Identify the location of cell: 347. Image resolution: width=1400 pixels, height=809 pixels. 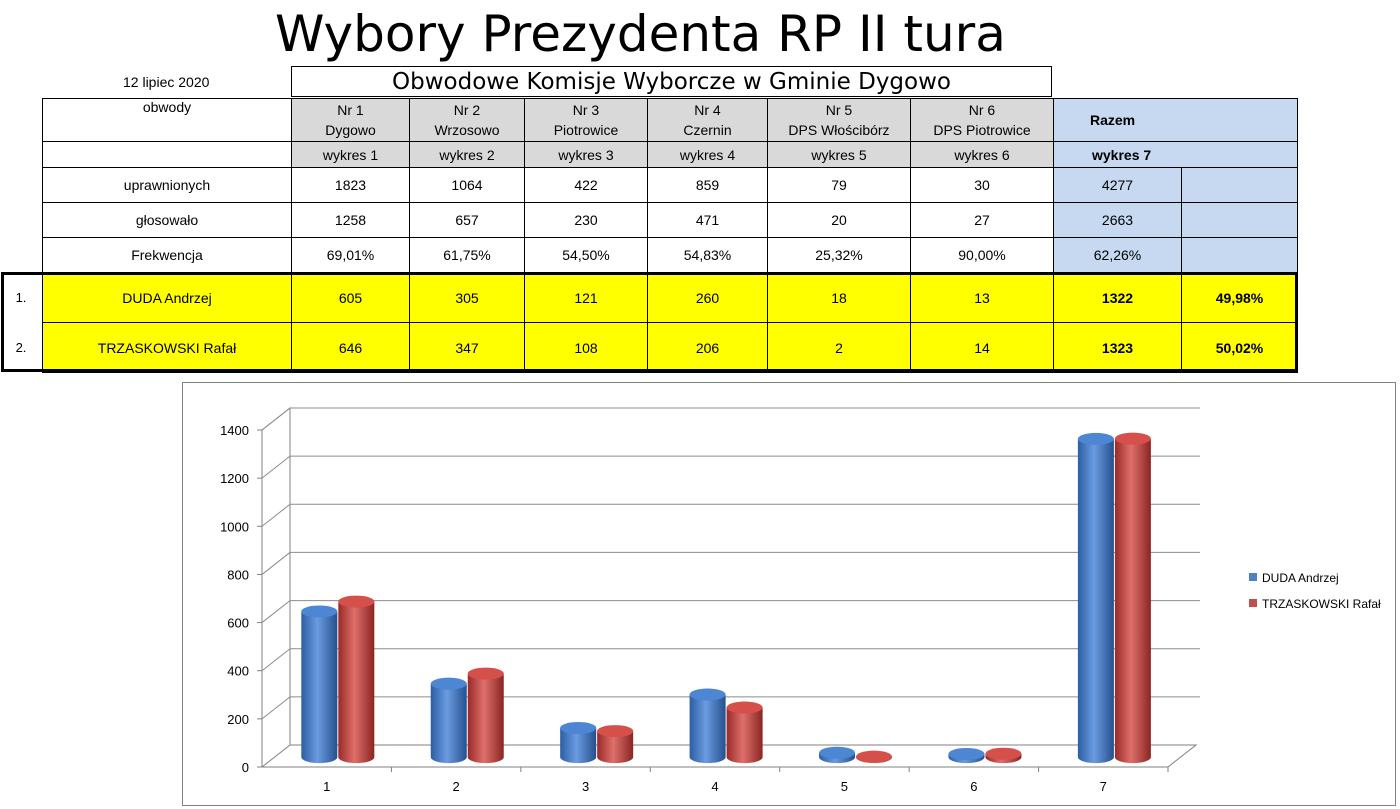
(467, 347).